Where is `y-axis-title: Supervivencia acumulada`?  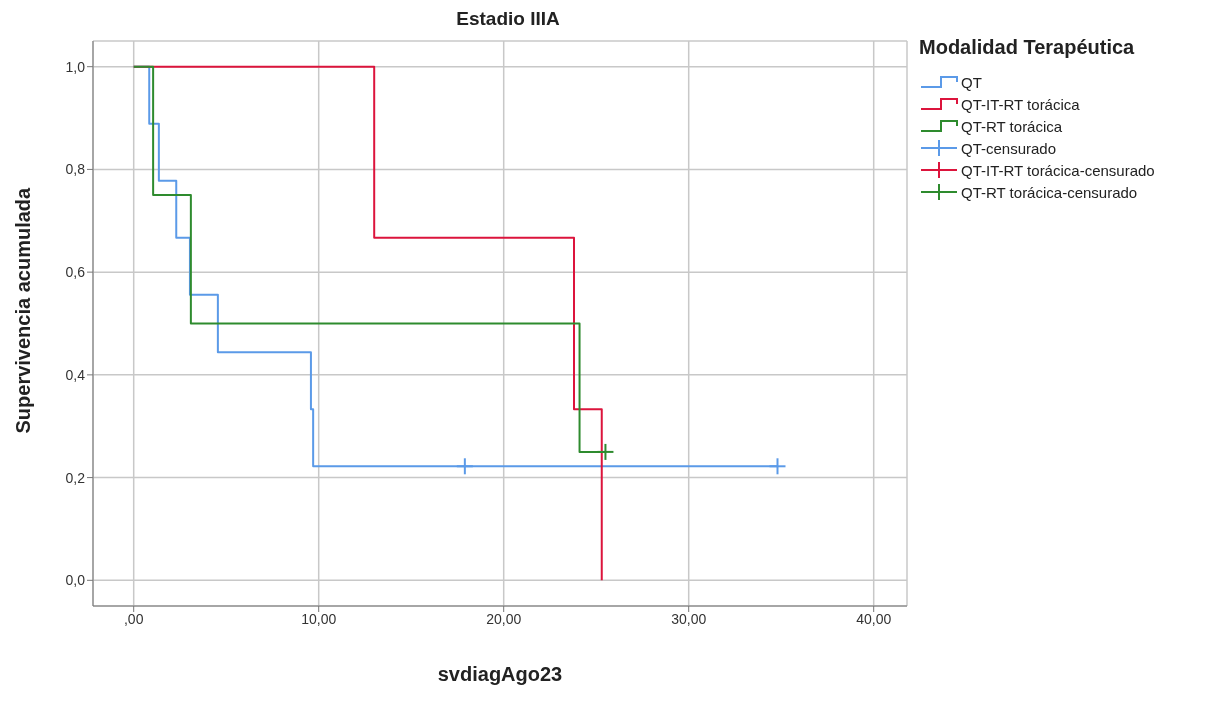
y-axis-title: Supervivencia acumulada is located at coordinates (23, 310).